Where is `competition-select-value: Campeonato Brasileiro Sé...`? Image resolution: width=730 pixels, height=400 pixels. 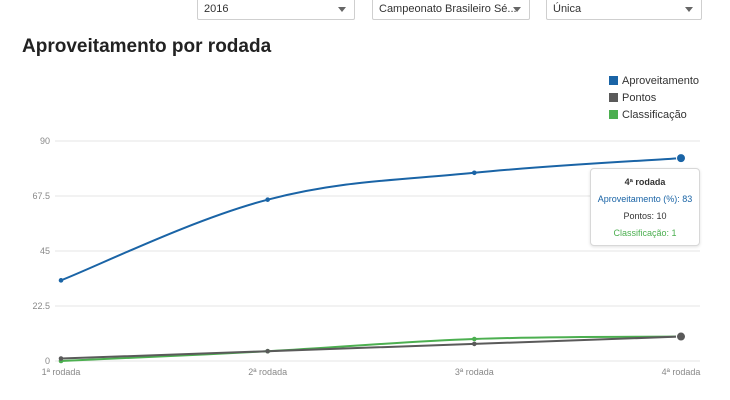 competition-select-value: Campeonato Brasileiro Sé... is located at coordinates (448, 9).